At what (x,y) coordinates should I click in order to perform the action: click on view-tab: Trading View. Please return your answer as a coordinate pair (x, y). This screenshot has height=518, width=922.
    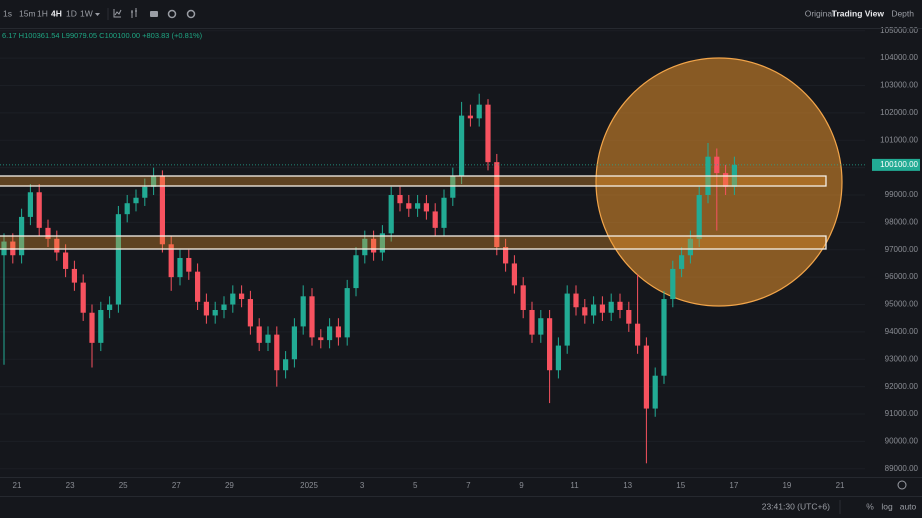
    Looking at the image, I should click on (858, 13).